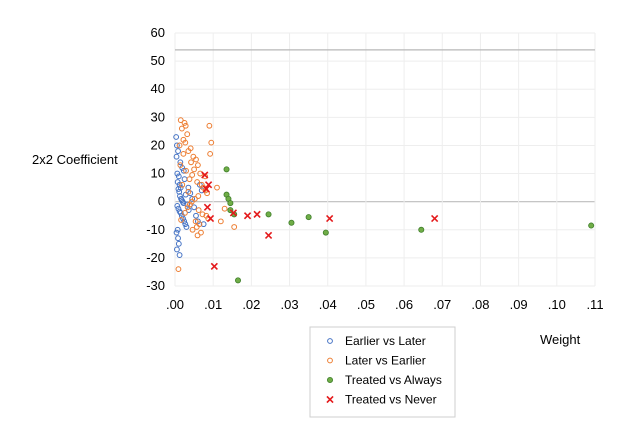  I want to click on legend-item: Treated vs Never, so click(381, 400).